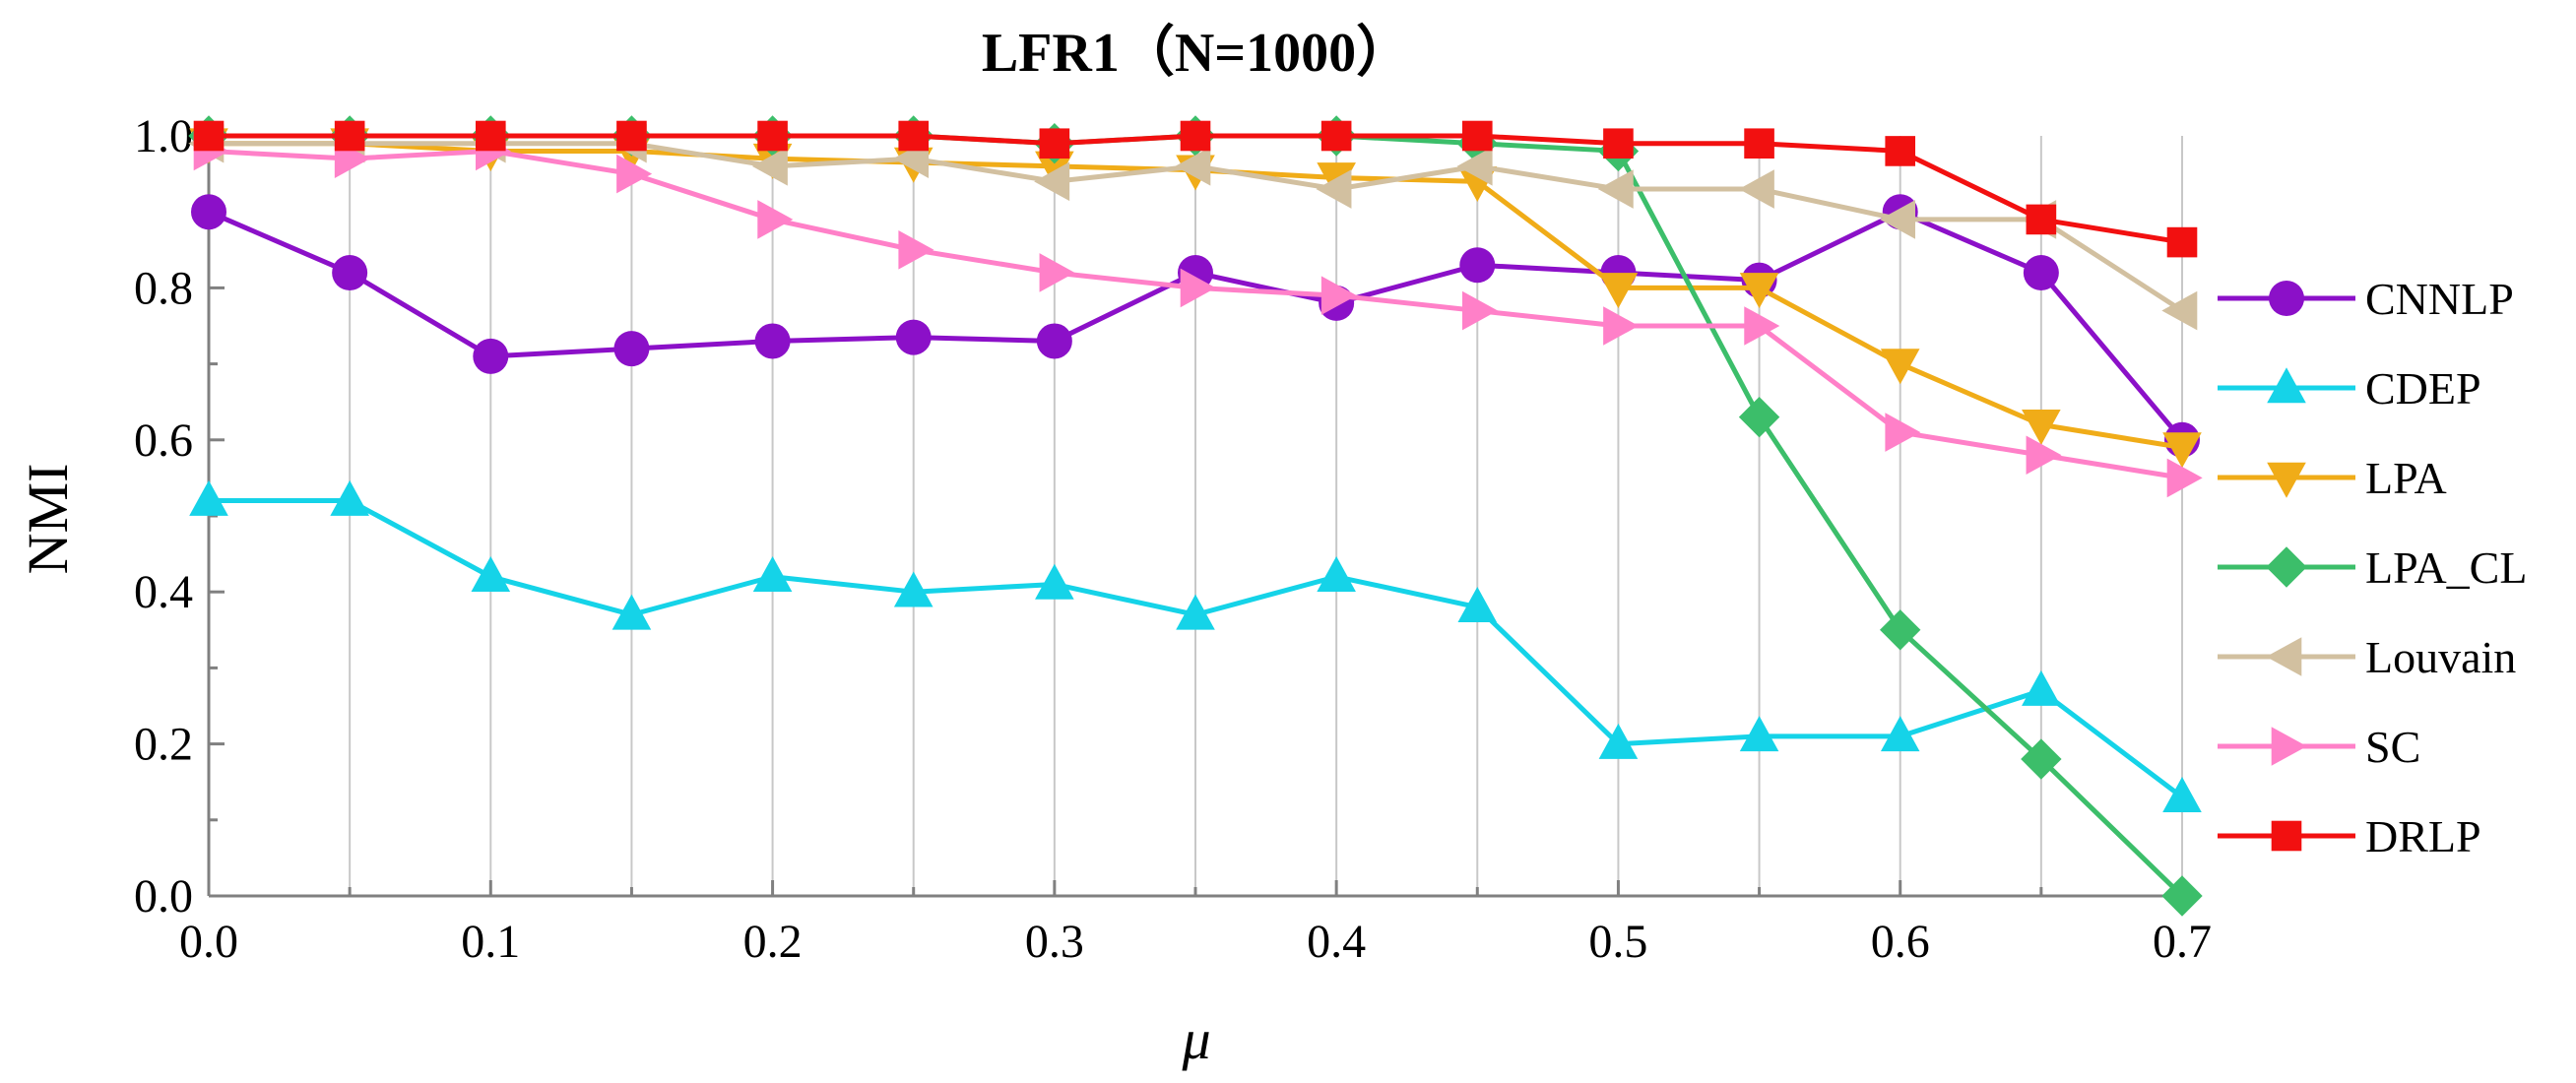 Image resolution: width=2576 pixels, height=1083 pixels. I want to click on legend: CNNLP CDEP LPA LPA_CL Louvain SC DRLP, so click(2372, 567).